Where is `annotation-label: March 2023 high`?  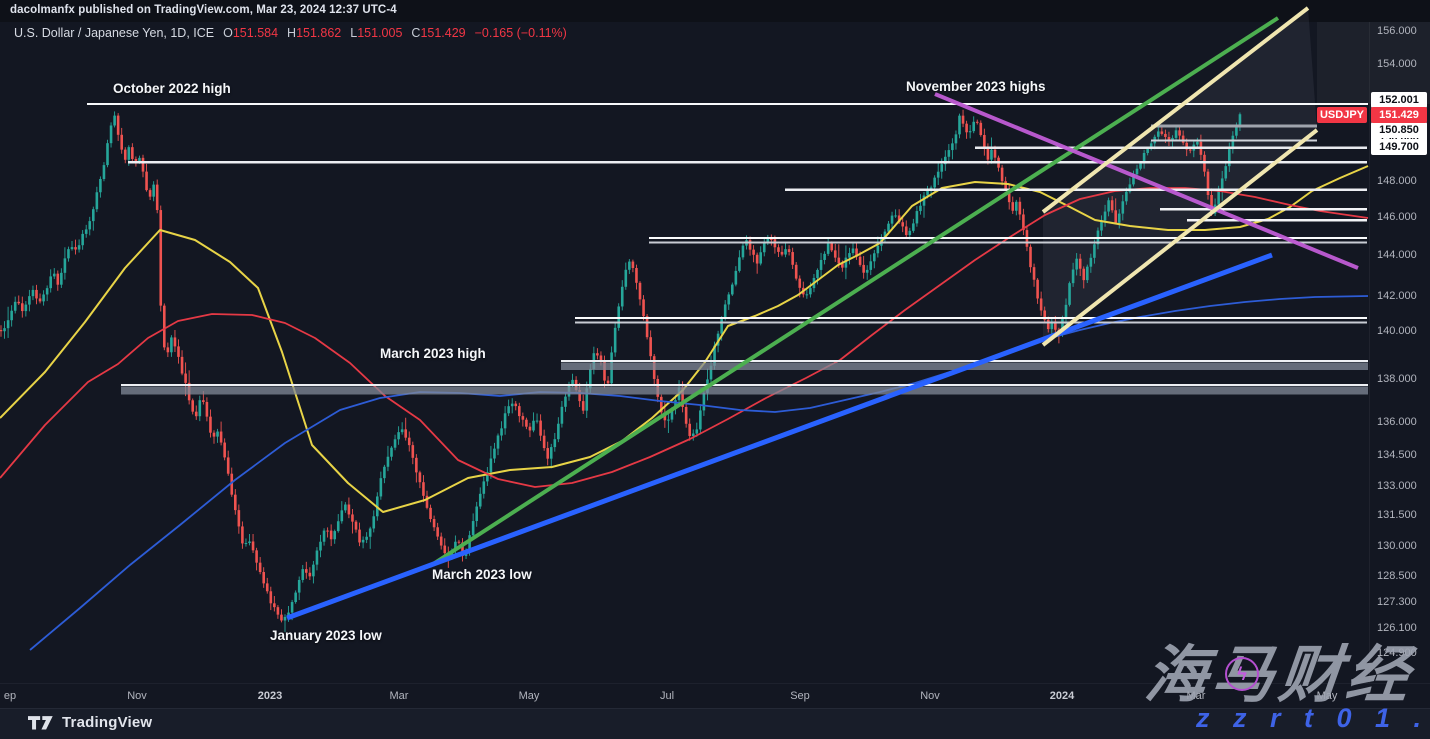 annotation-label: March 2023 high is located at coordinates (433, 353).